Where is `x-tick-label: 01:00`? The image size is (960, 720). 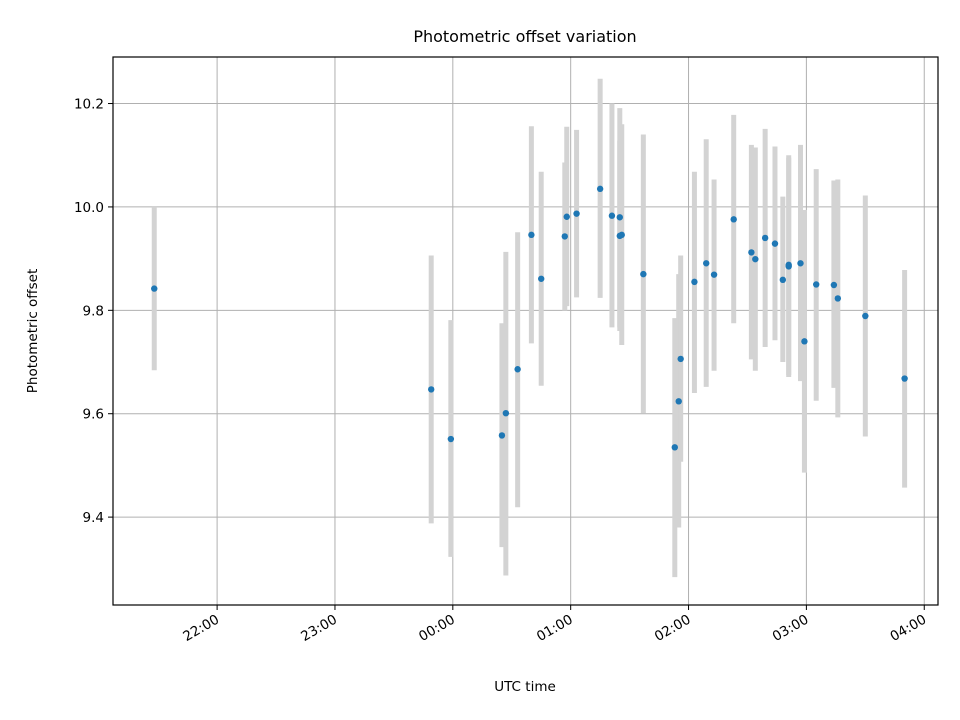
x-tick-label: 01:00 is located at coordinates (555, 628).